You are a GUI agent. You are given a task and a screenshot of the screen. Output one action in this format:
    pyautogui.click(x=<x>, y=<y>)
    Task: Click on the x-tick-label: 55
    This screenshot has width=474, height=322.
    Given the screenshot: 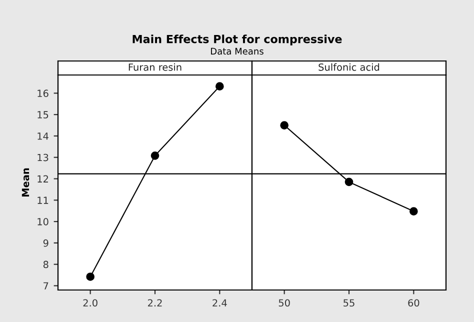 What is the action you would take?
    pyautogui.click(x=349, y=303)
    